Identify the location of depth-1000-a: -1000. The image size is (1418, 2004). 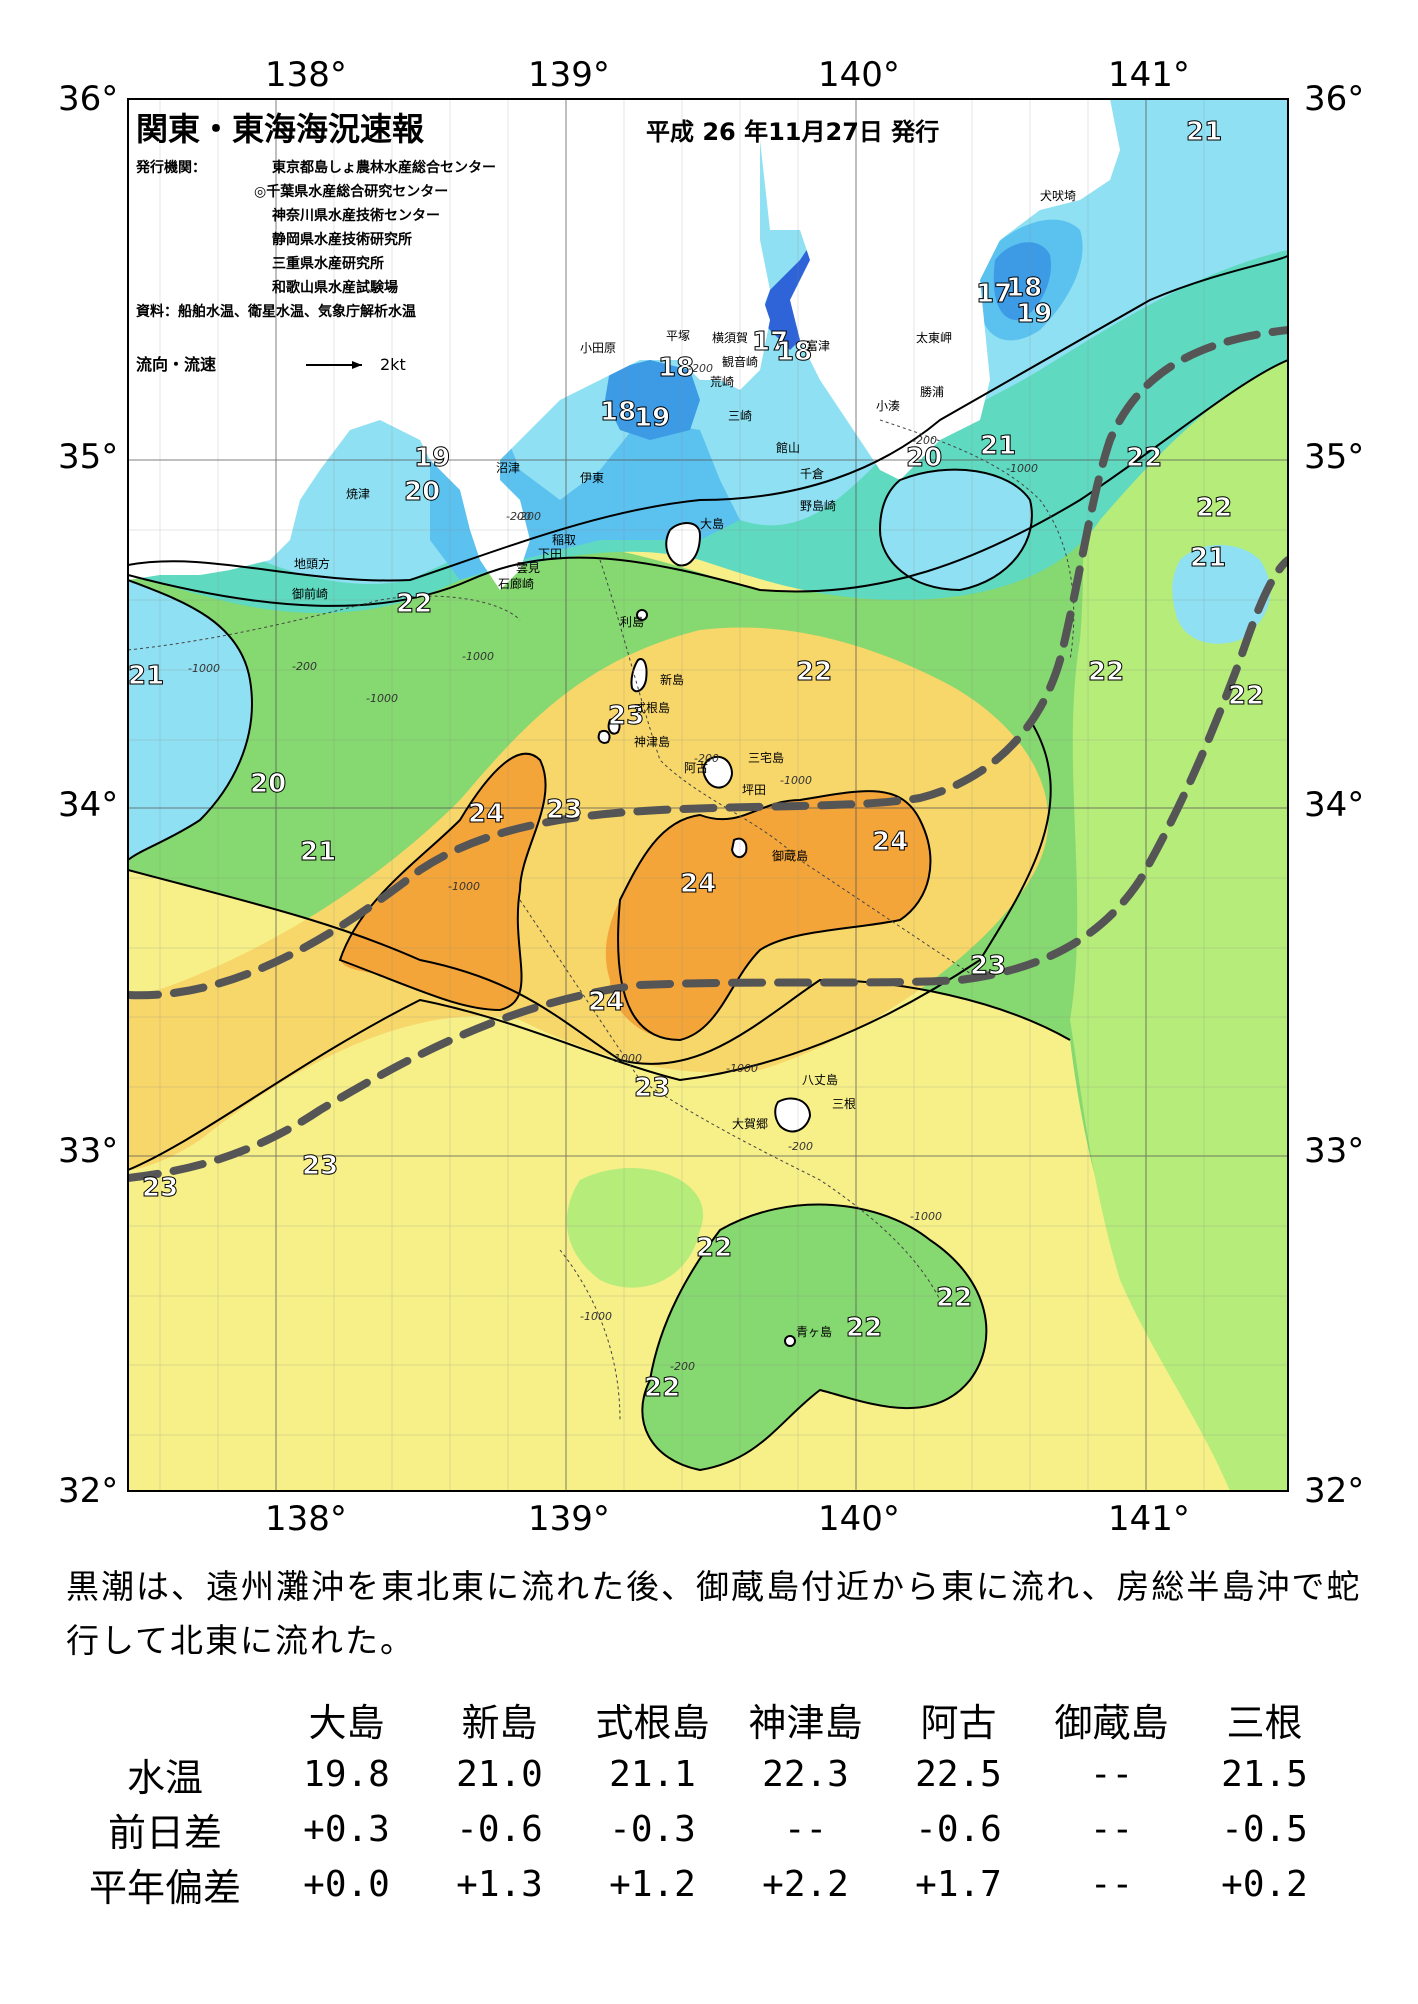
(204, 668).